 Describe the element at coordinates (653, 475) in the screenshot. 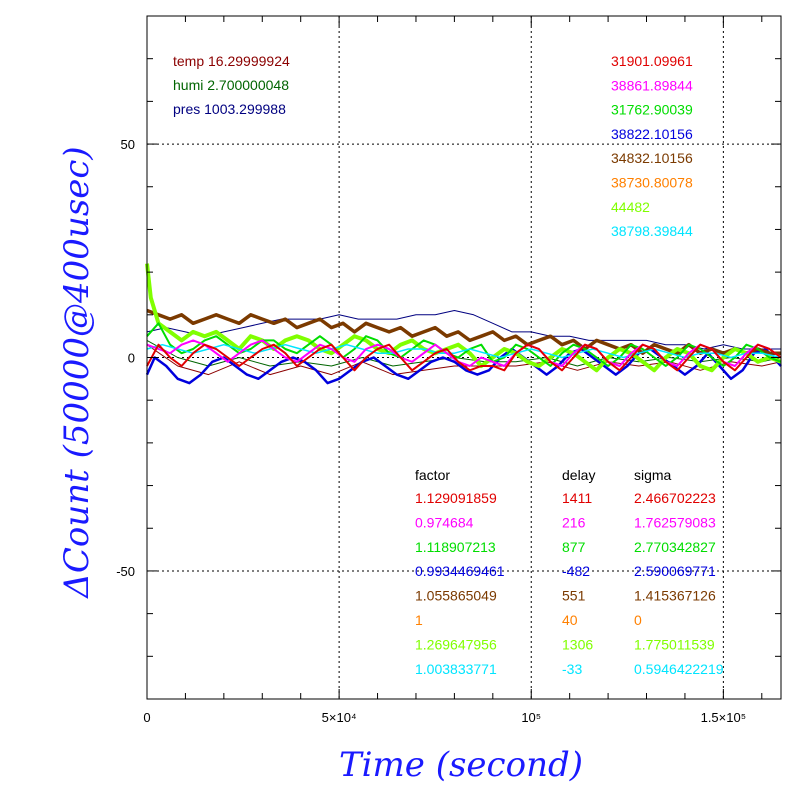

I see `table-header: sigma` at that location.